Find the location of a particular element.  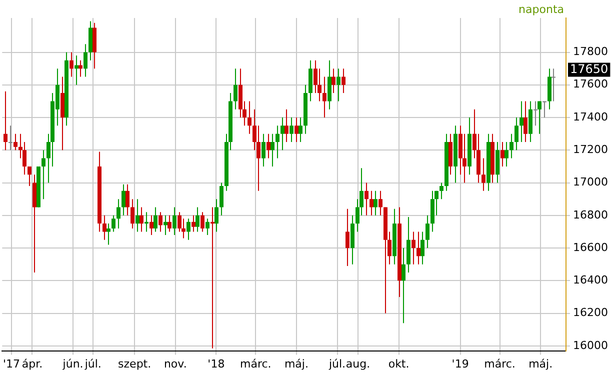

y-tick-label: 17000 is located at coordinates (590, 182).